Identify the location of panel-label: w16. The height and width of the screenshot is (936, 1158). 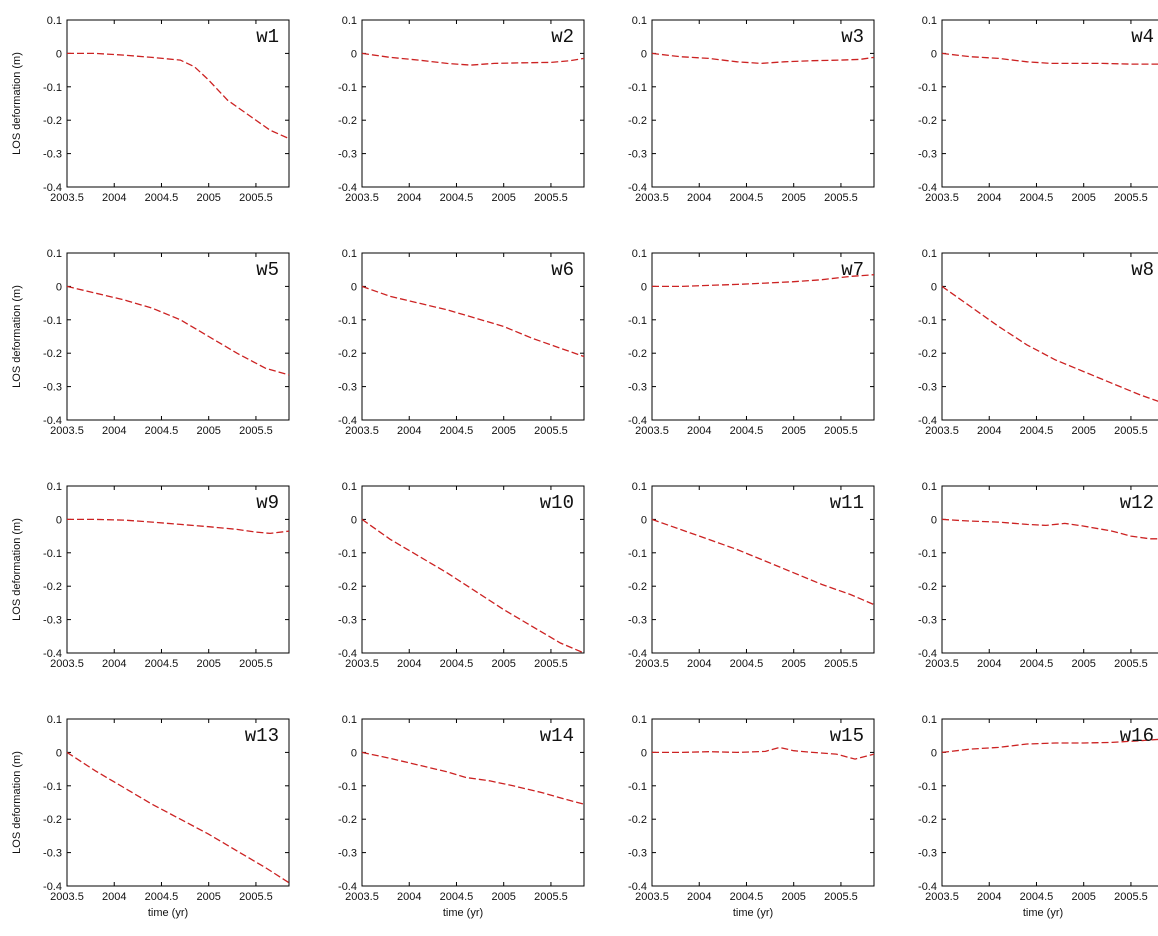
(1137, 736).